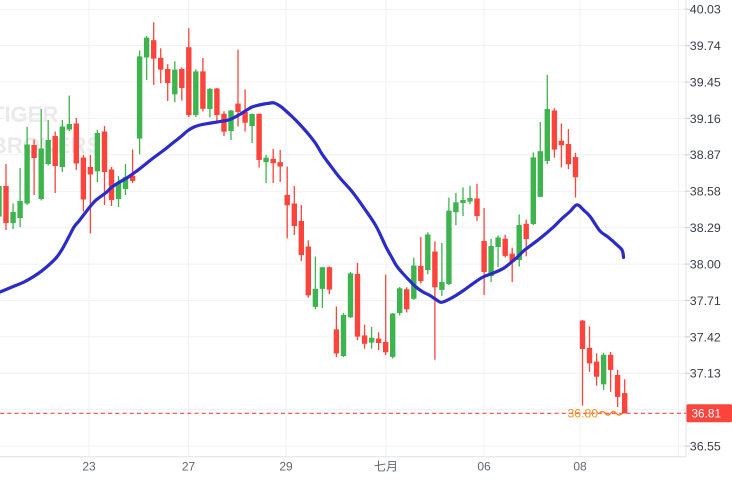 Image resolution: width=732 pixels, height=482 pixels. Describe the element at coordinates (705, 337) in the screenshot. I see `svg-text: 37.42` at that location.